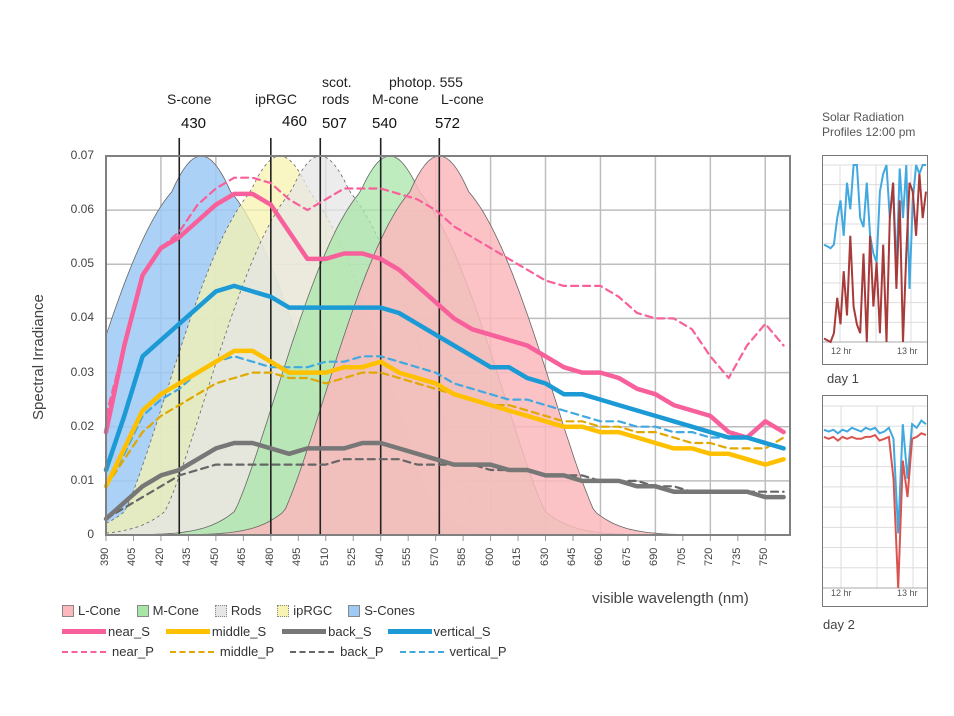  Describe the element at coordinates (381, 610) in the screenshot. I see `legend-item-s-cones: S-Cones` at that location.